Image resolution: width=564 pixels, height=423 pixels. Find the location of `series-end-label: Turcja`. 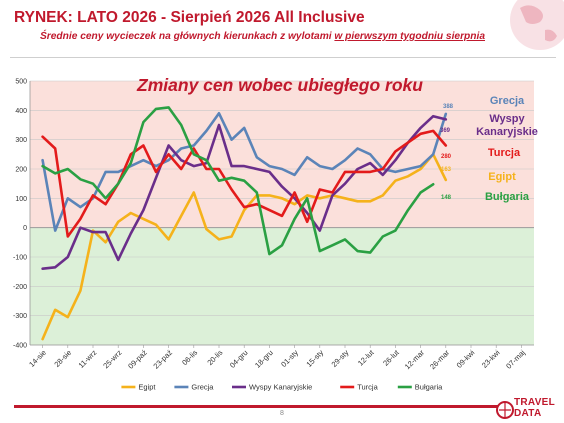

series-end-label: Turcja is located at coordinates (504, 153).